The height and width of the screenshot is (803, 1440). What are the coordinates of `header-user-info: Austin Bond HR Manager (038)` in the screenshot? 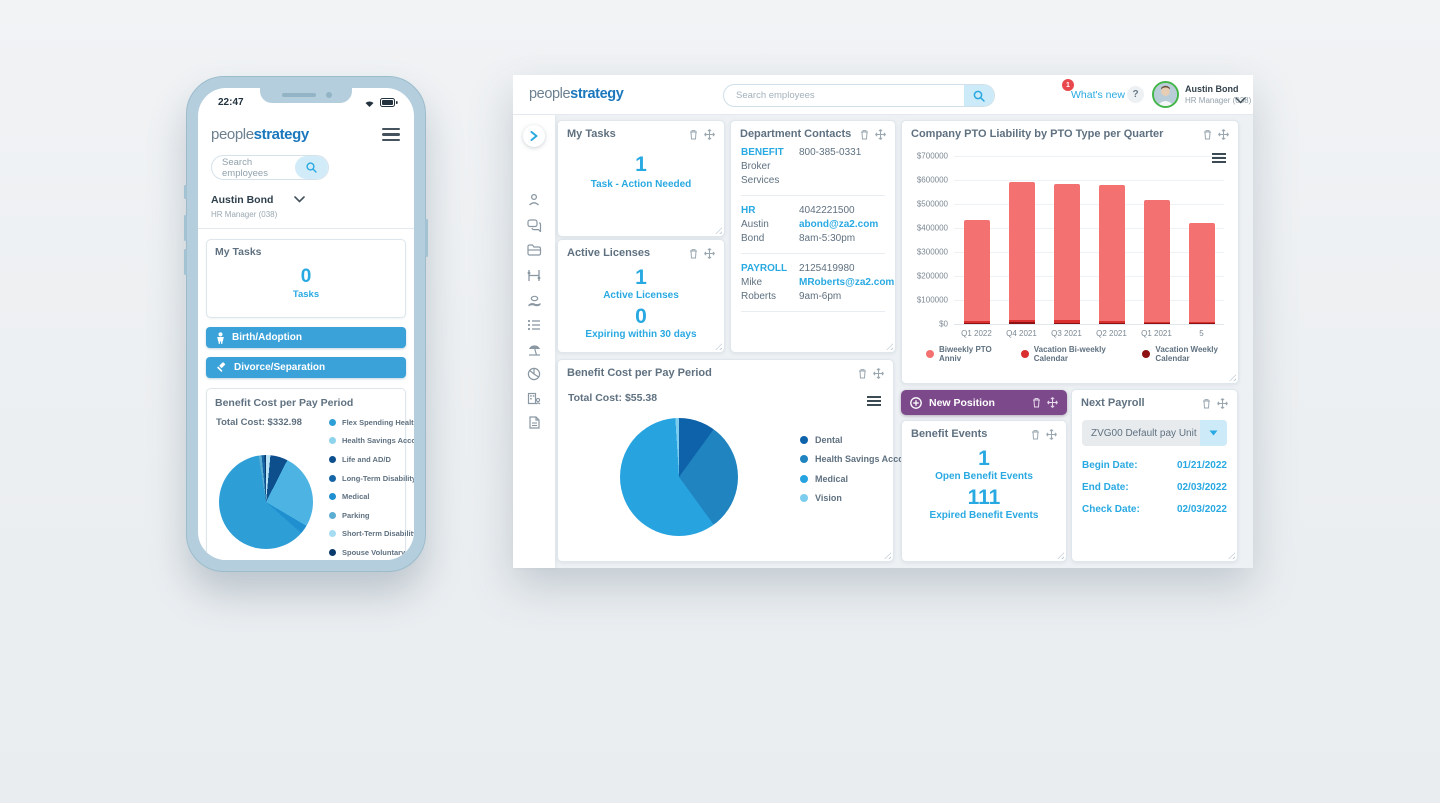 It's located at (1218, 94).